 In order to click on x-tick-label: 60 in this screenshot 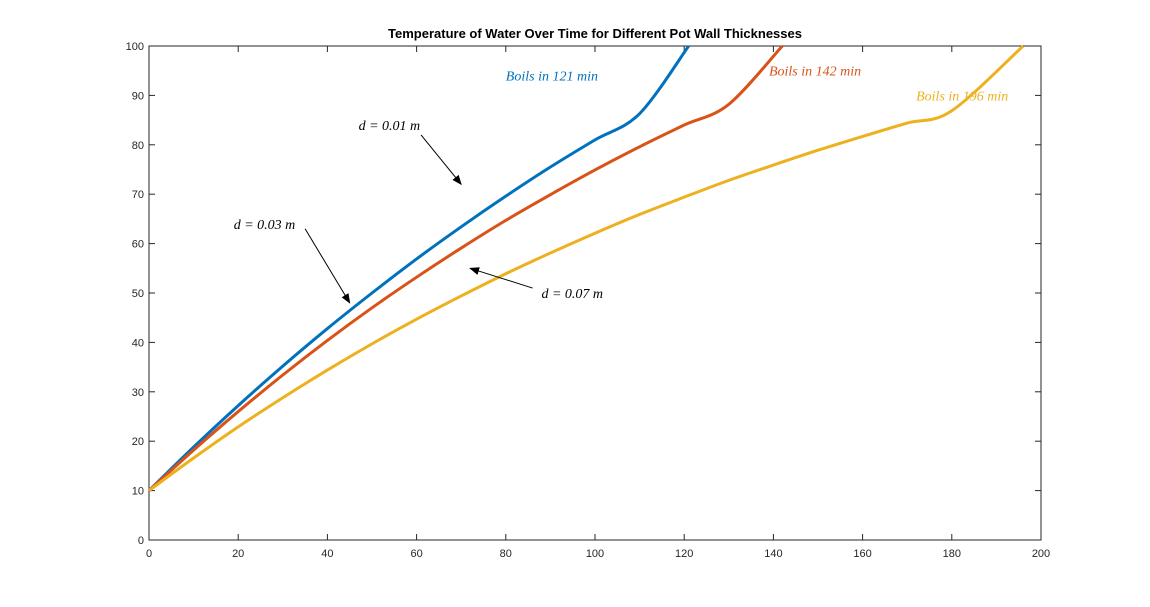, I will do `click(416, 554)`.